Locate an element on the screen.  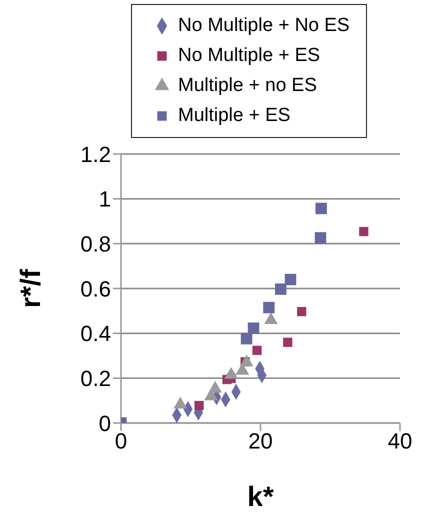
legend-label: No Multiple + ES is located at coordinates (249, 55).